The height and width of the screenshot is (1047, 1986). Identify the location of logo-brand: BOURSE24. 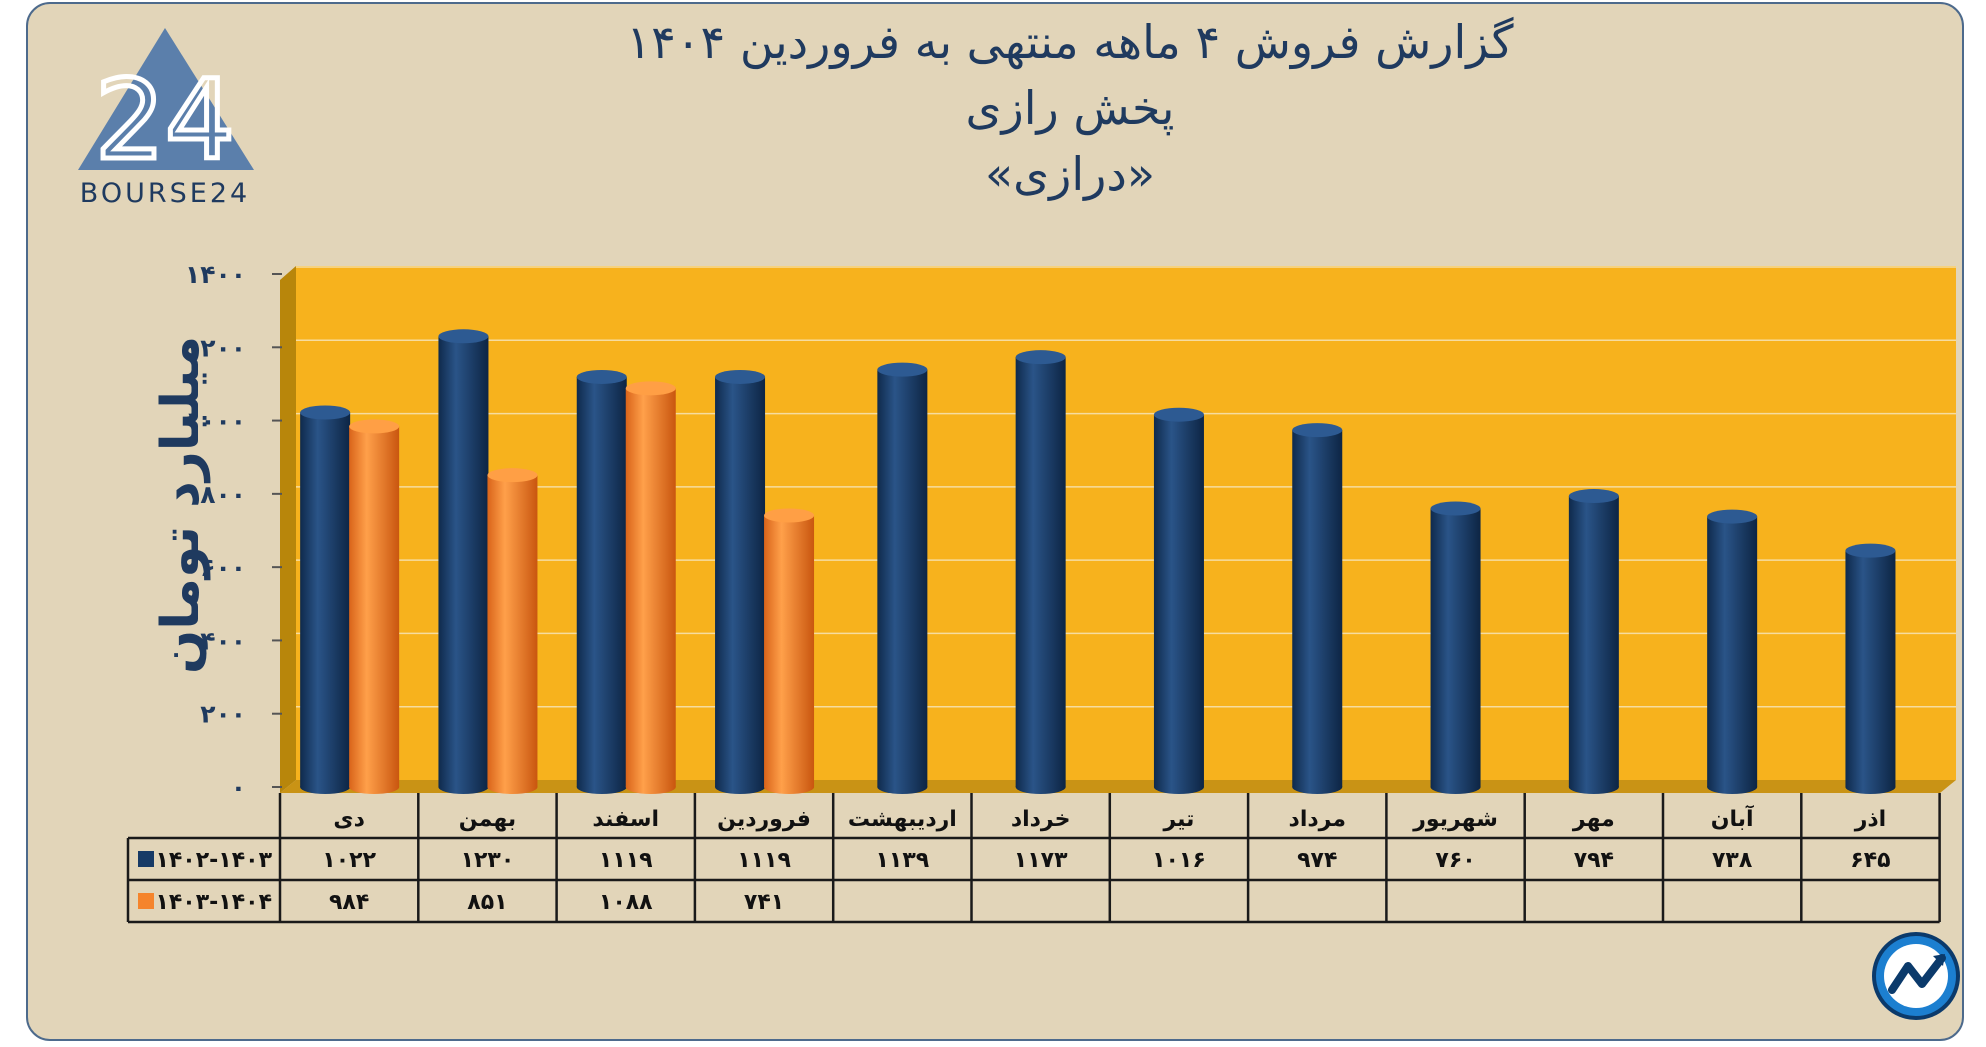
(165, 193).